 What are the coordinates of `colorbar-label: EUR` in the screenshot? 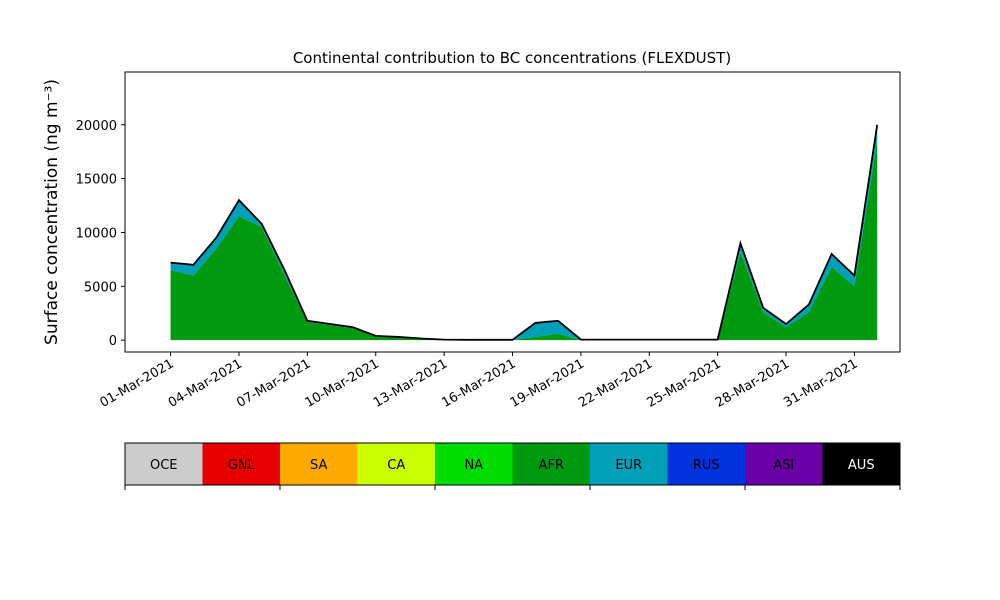 It's located at (628, 465).